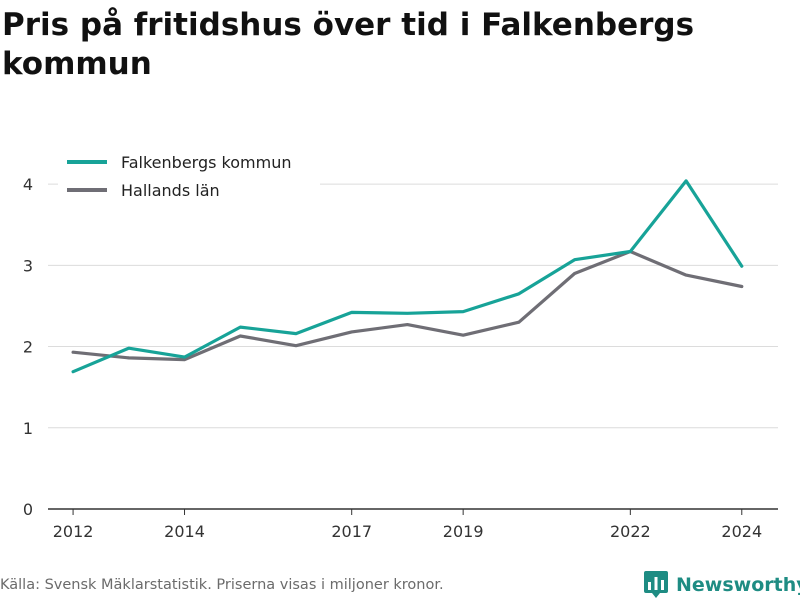 Image resolution: width=800 pixels, height=600 pixels. What do you see at coordinates (351, 531) in the screenshot?
I see `x-tick-label: 2017` at bounding box center [351, 531].